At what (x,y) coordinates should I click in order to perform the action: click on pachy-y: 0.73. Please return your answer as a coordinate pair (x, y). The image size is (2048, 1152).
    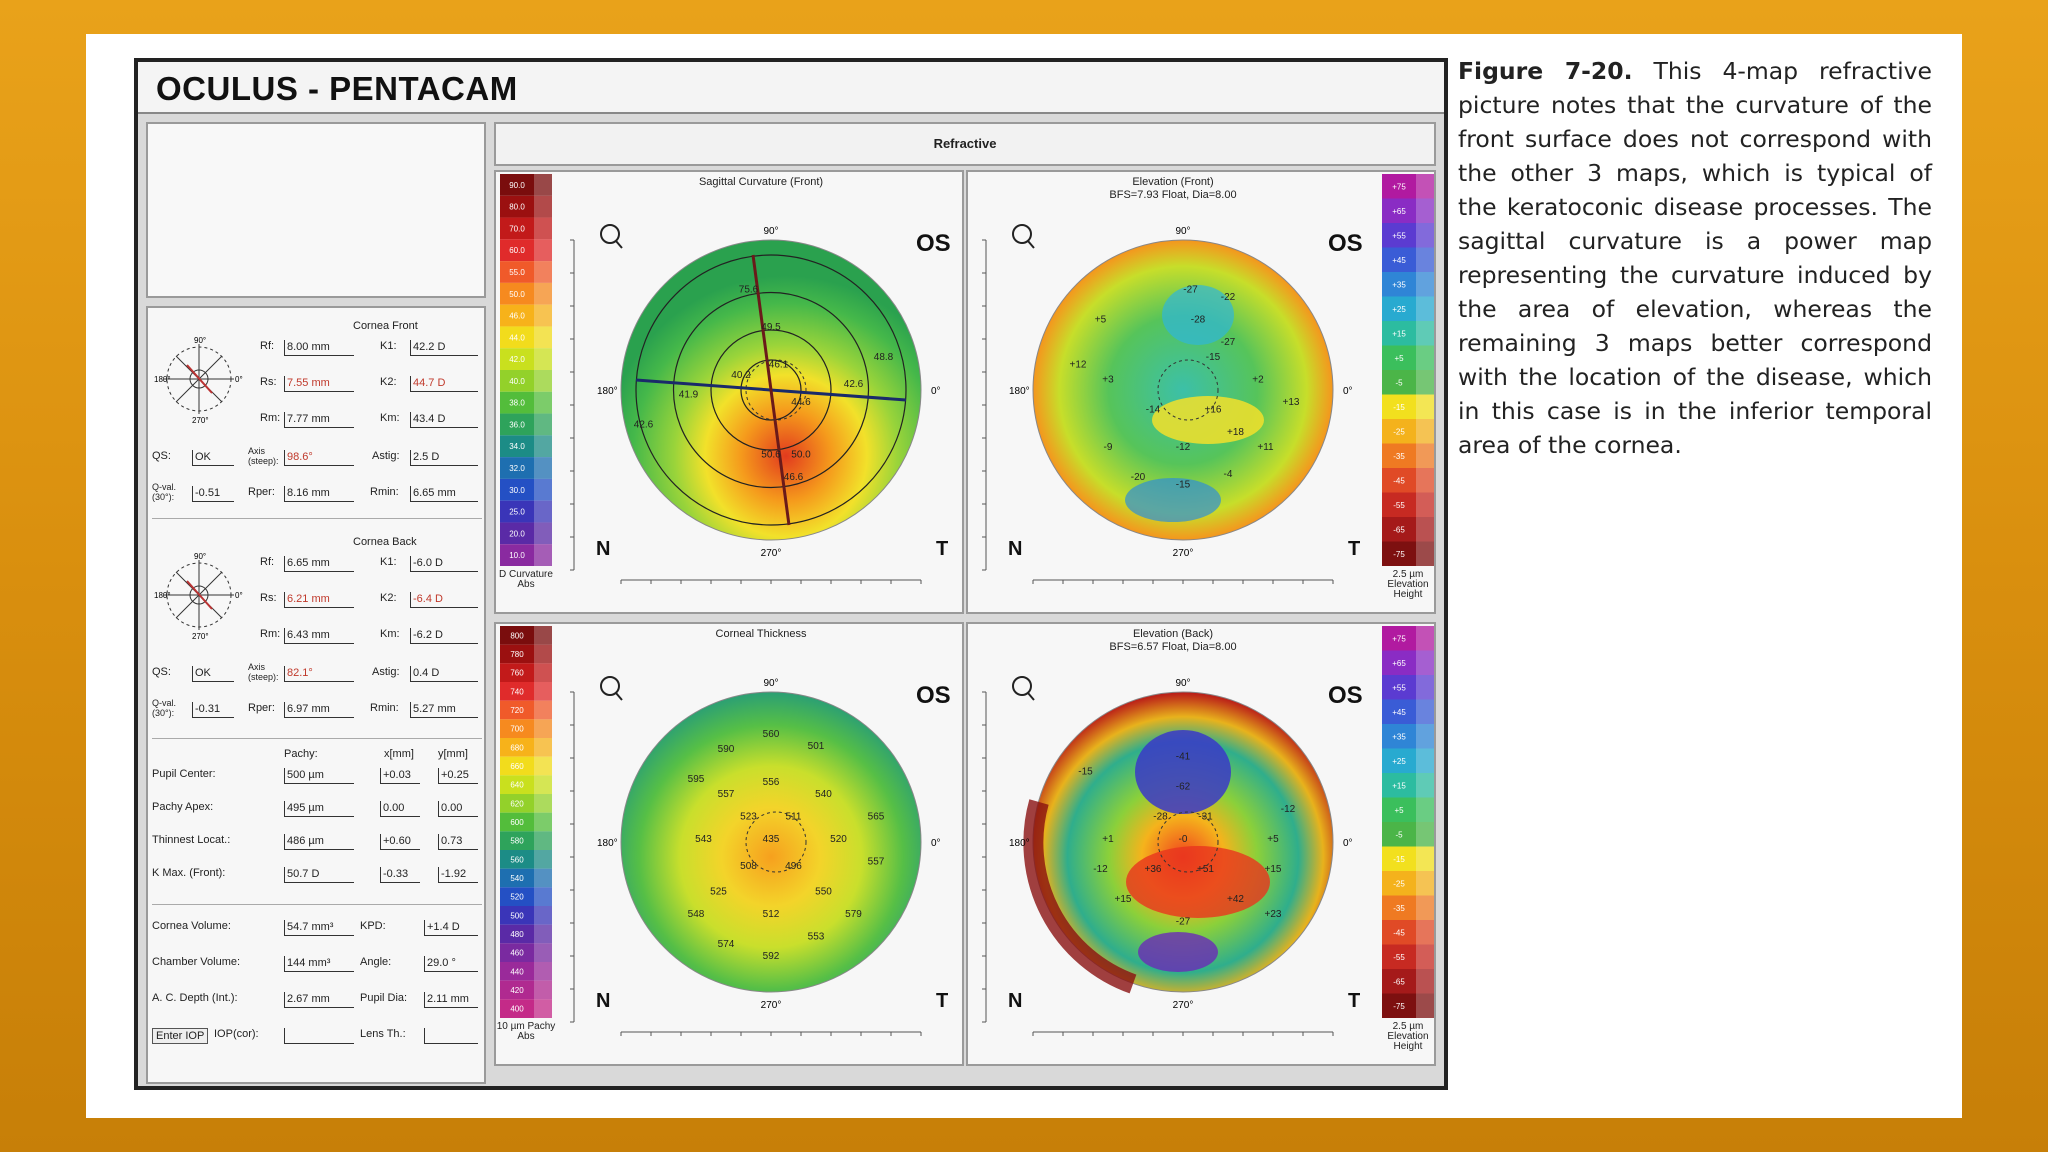
    Looking at the image, I should click on (458, 842).